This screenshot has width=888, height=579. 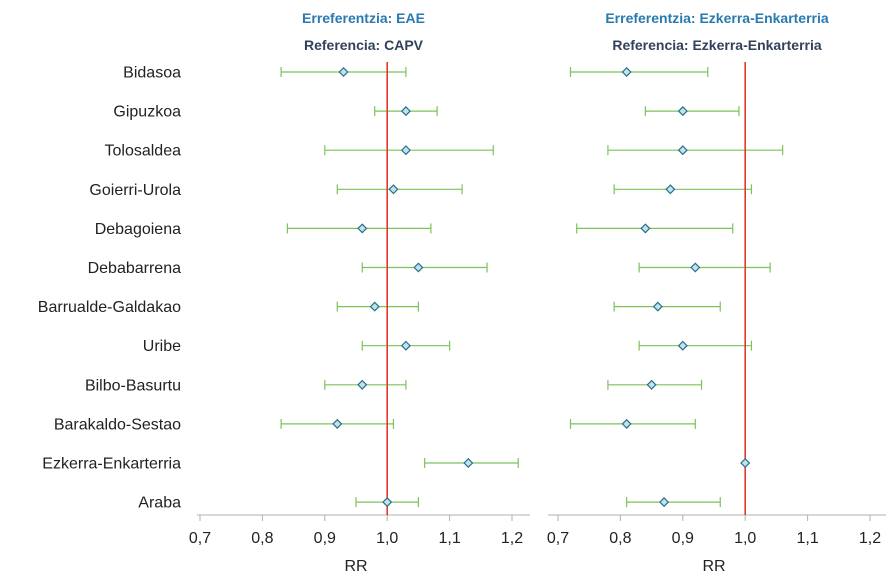 What do you see at coordinates (683, 538) in the screenshot?
I see `panel-2-x-tick-label: 0,9` at bounding box center [683, 538].